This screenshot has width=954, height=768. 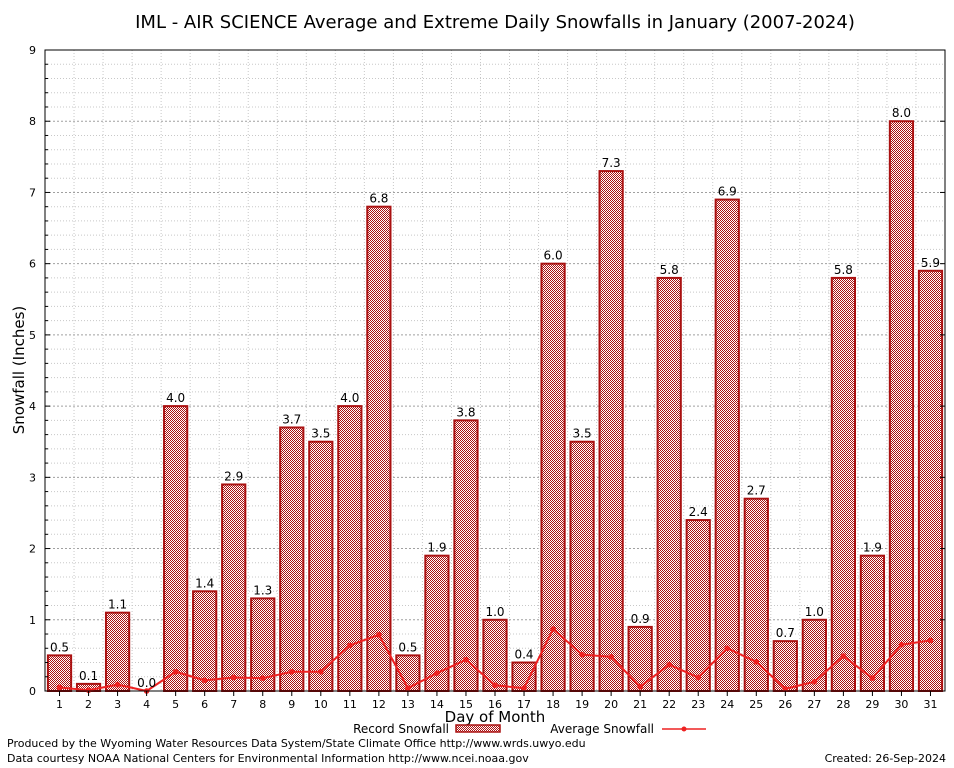 What do you see at coordinates (611, 163) in the screenshot?
I see `bar-value-label: 7.3` at bounding box center [611, 163].